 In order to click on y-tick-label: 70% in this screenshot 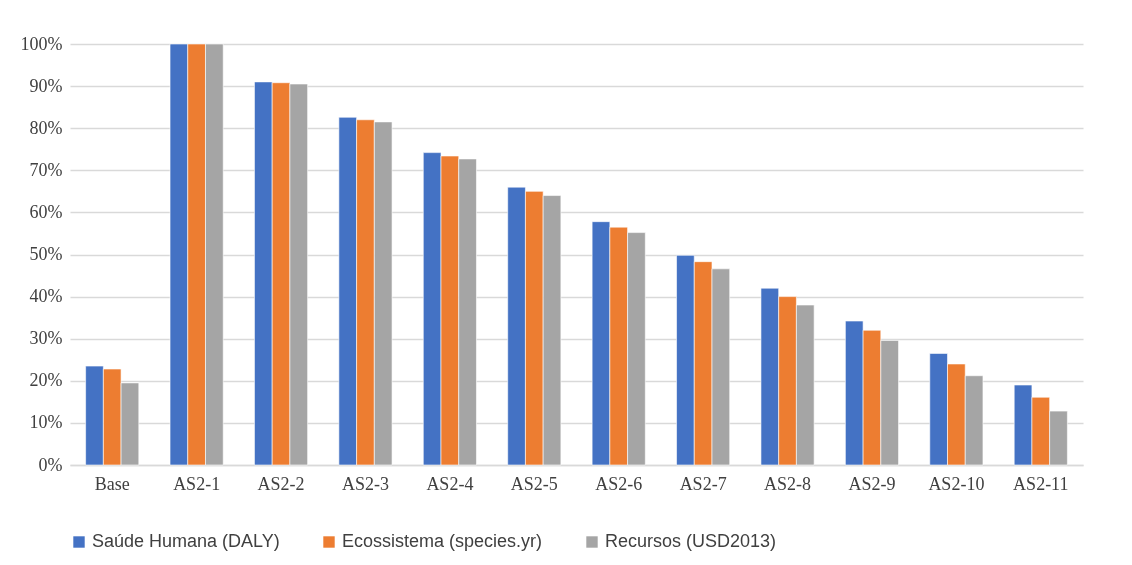, I will do `click(46, 169)`.